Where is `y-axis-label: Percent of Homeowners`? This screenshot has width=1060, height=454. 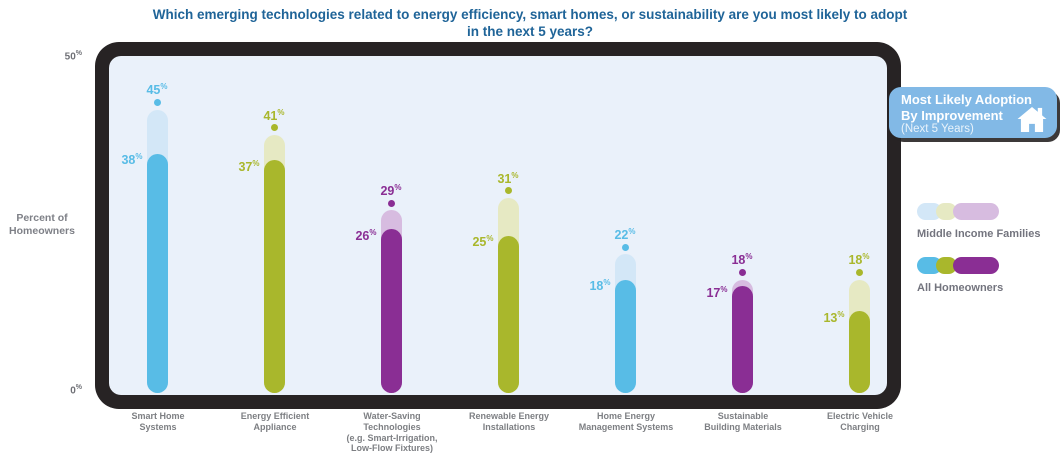
y-axis-label: Percent of Homeowners is located at coordinates (42, 224).